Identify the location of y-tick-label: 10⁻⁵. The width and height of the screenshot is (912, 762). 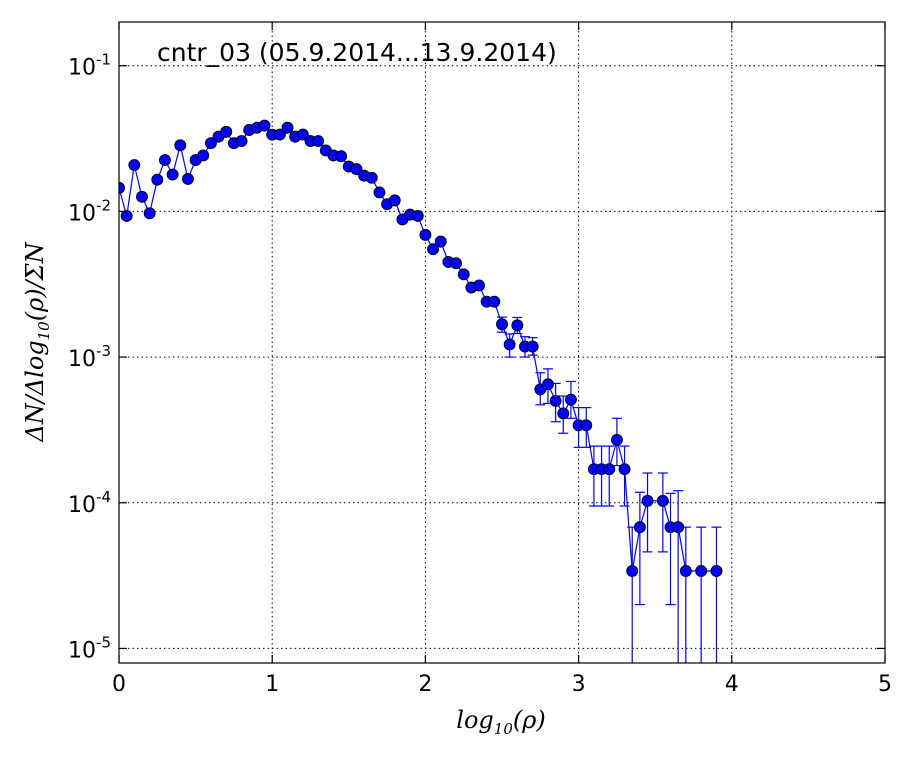
(89, 648).